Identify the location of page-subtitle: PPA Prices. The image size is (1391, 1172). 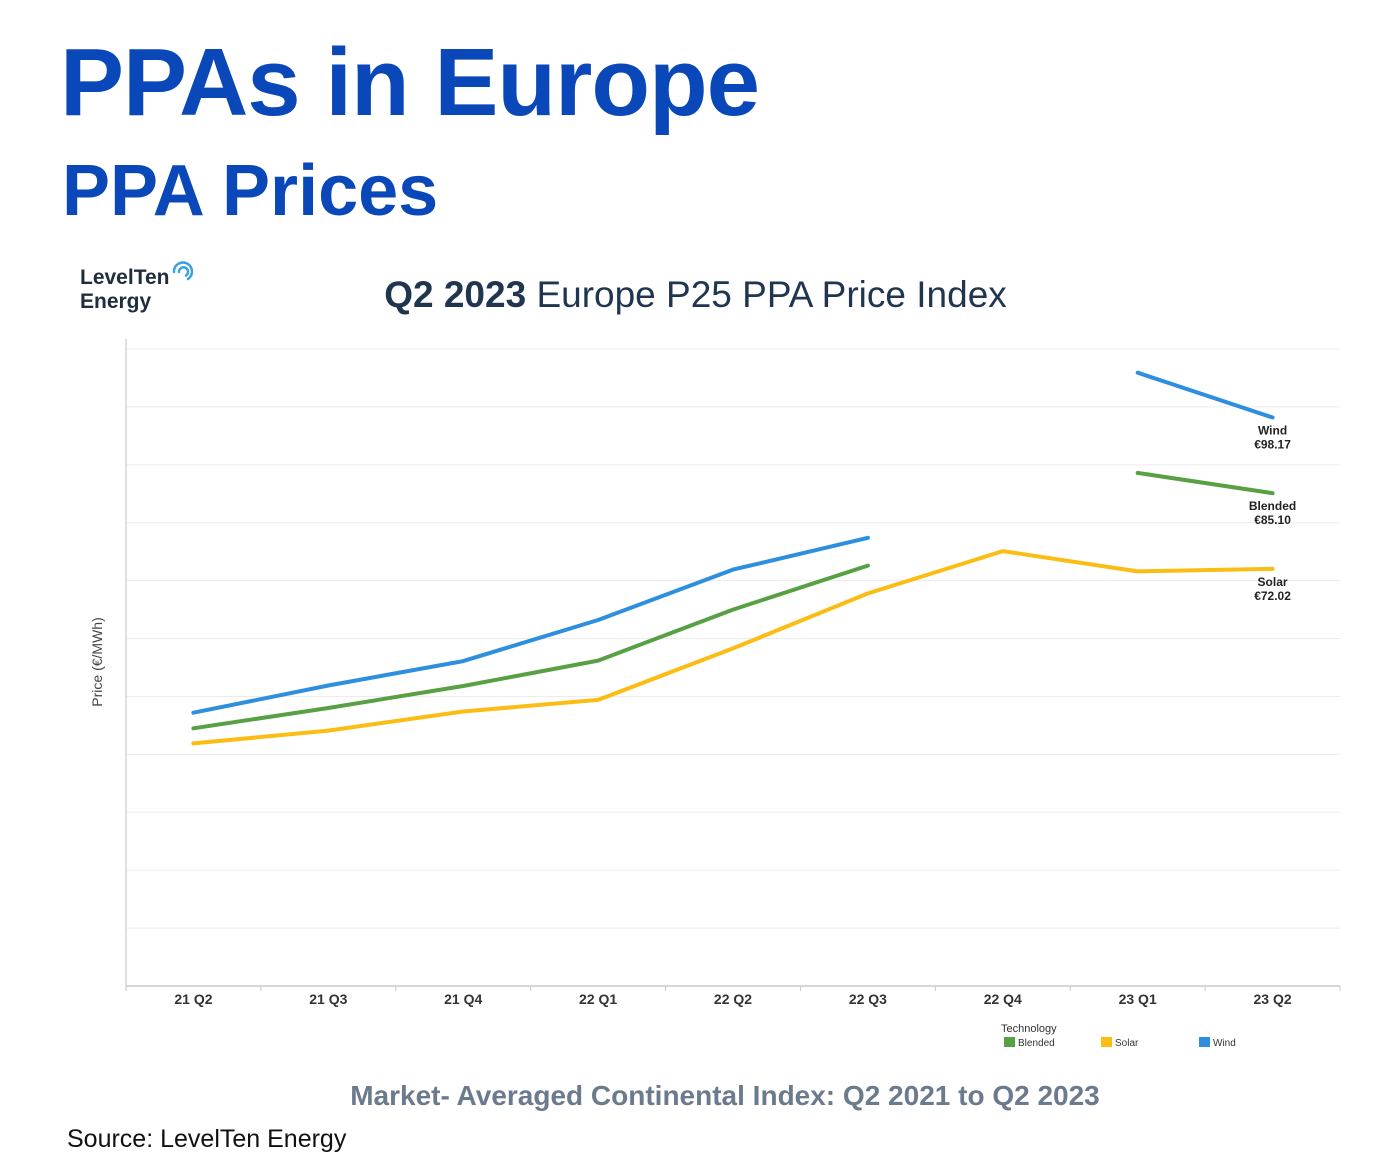
(250, 191).